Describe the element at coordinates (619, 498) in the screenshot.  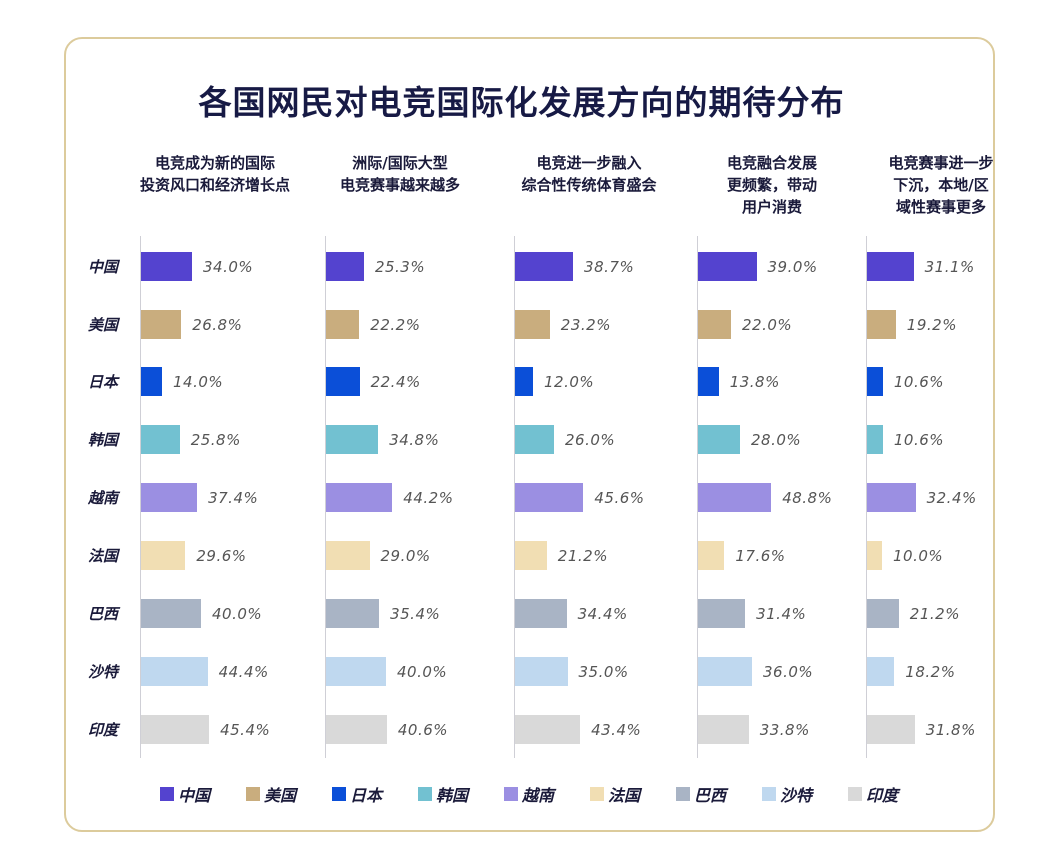
I see `data-label: 45.6%` at that location.